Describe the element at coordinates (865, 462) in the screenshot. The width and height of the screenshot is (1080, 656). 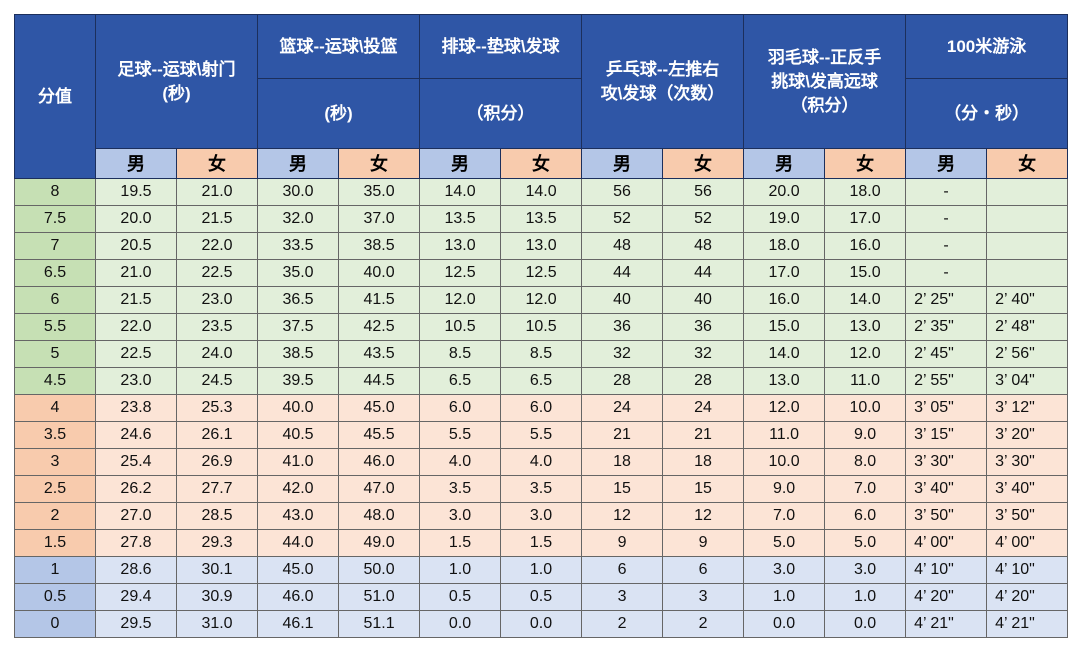
I see `value-cell: 8.0` at that location.